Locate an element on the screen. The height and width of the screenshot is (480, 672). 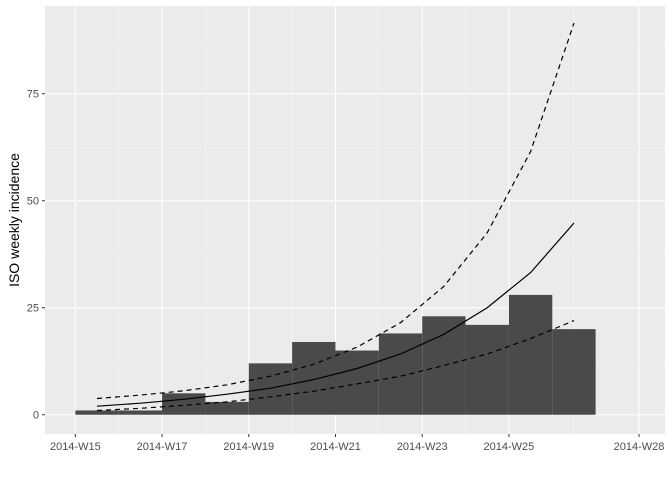
x-tick-label: 2014-W23 is located at coordinates (422, 447).